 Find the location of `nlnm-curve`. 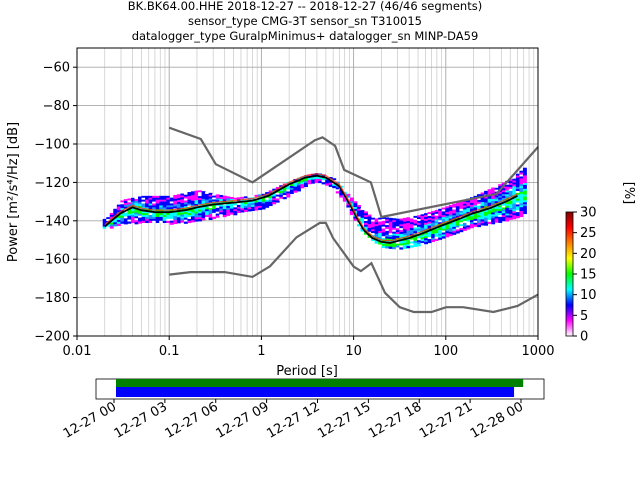

nlnm-curve is located at coordinates (354, 267).